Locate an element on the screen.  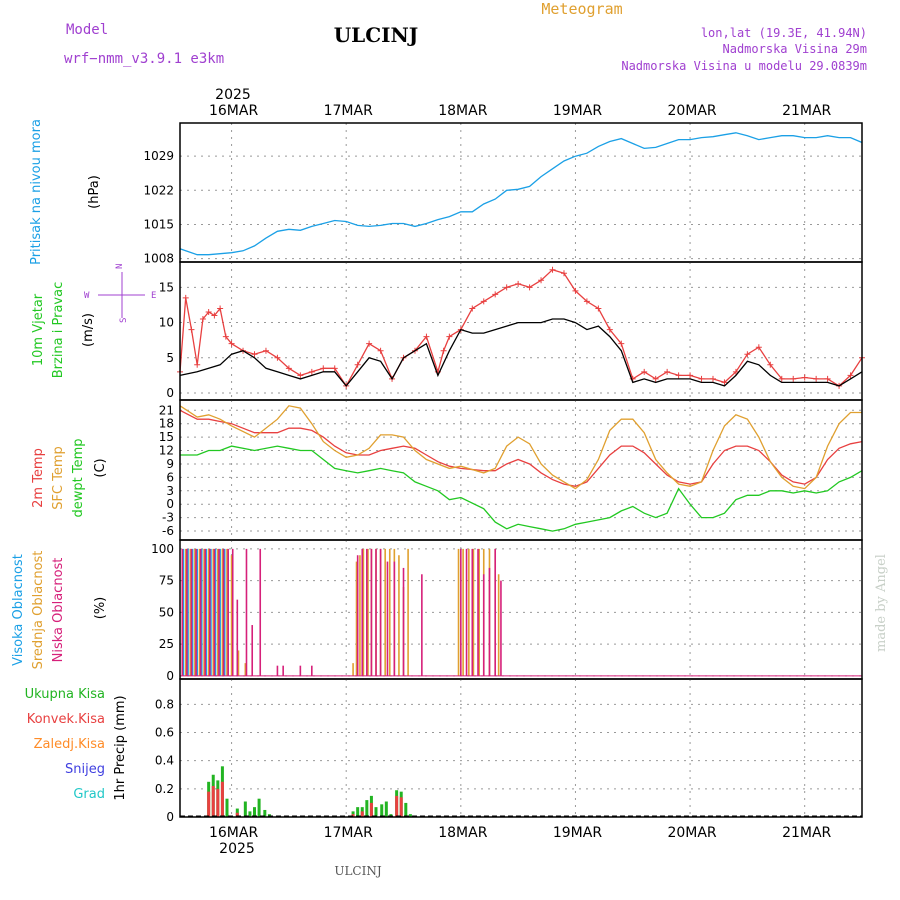
cloud-ytick: 50 is located at coordinates (166, 612).